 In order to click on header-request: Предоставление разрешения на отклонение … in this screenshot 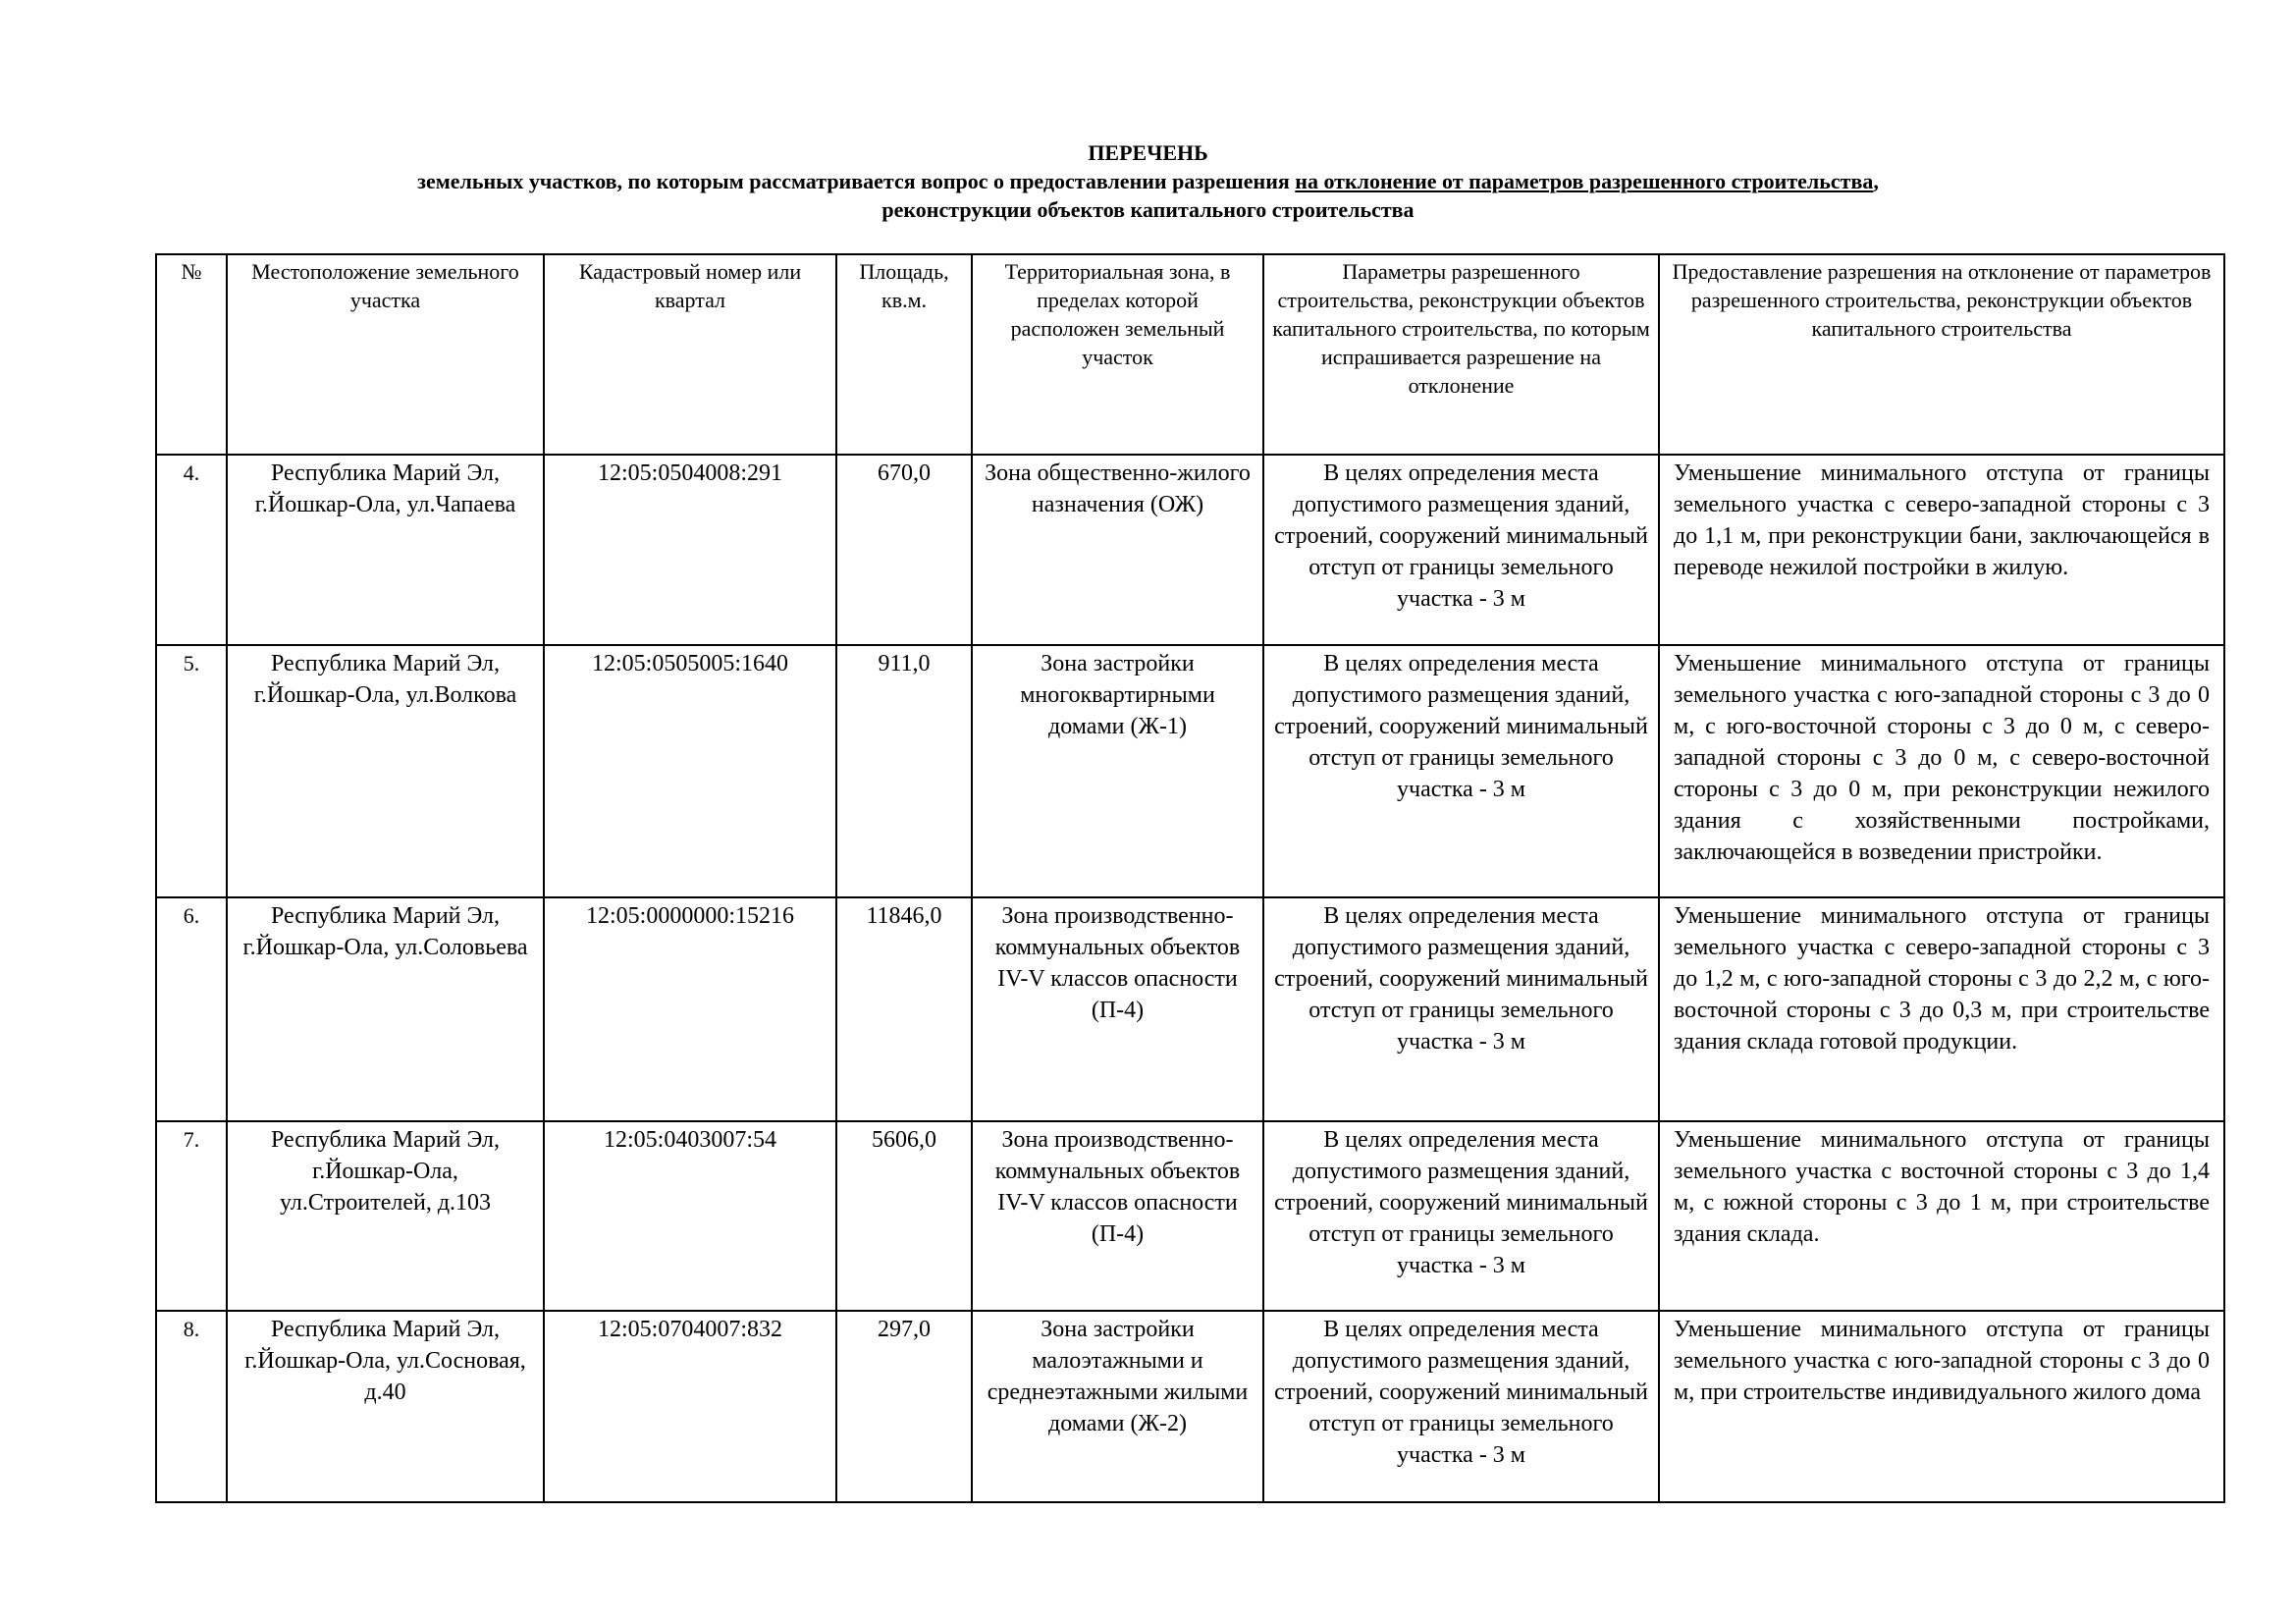, I will do `click(1941, 354)`.